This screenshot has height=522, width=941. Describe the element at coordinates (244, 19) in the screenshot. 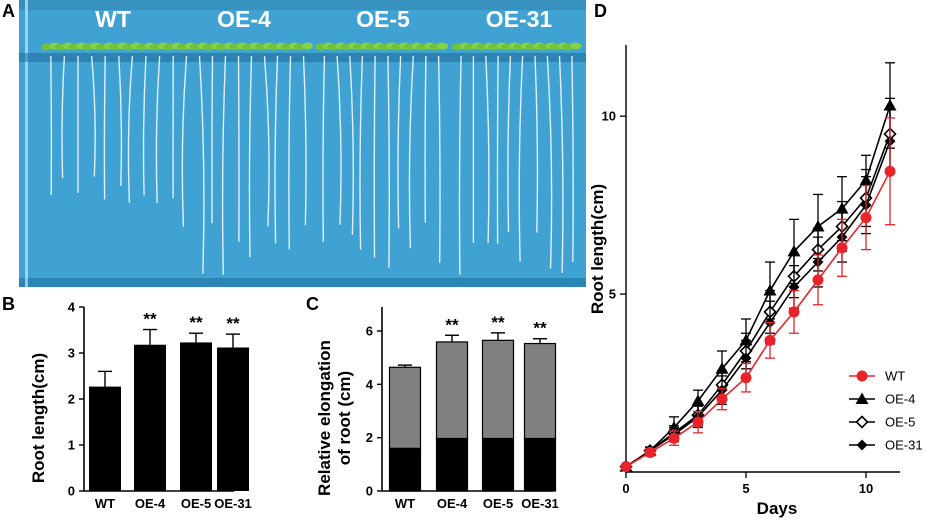

I see `photo-label-oe4: OE-4` at that location.